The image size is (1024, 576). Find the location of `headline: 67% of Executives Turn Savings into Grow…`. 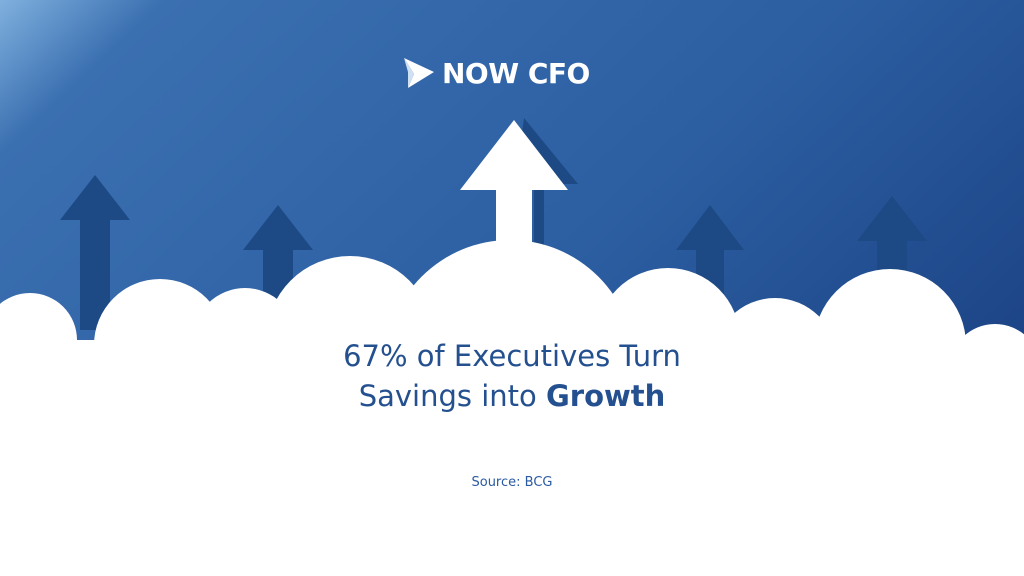

headline: 67% of Executives Turn Savings into Grow… is located at coordinates (512, 376).